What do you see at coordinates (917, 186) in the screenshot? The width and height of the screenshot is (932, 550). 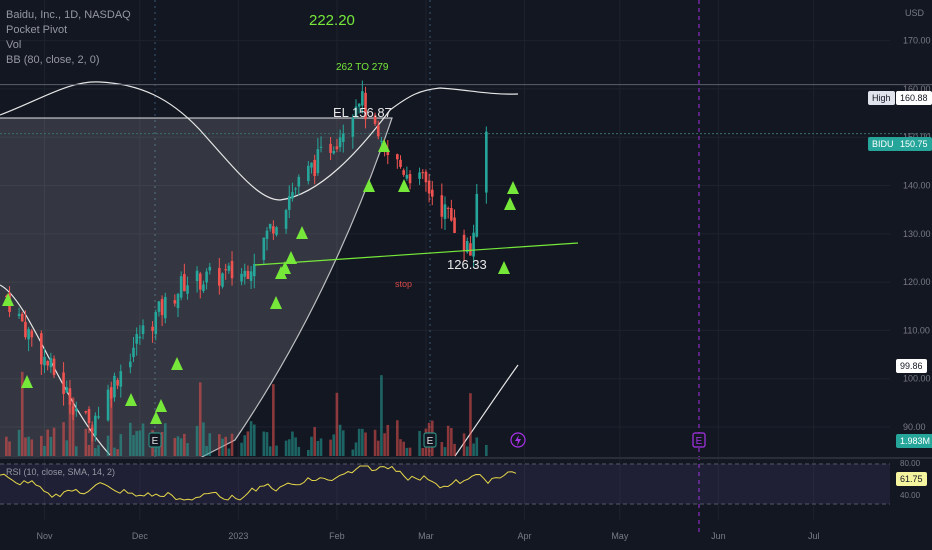 I see `price-tick-label: 140.00` at bounding box center [917, 186].